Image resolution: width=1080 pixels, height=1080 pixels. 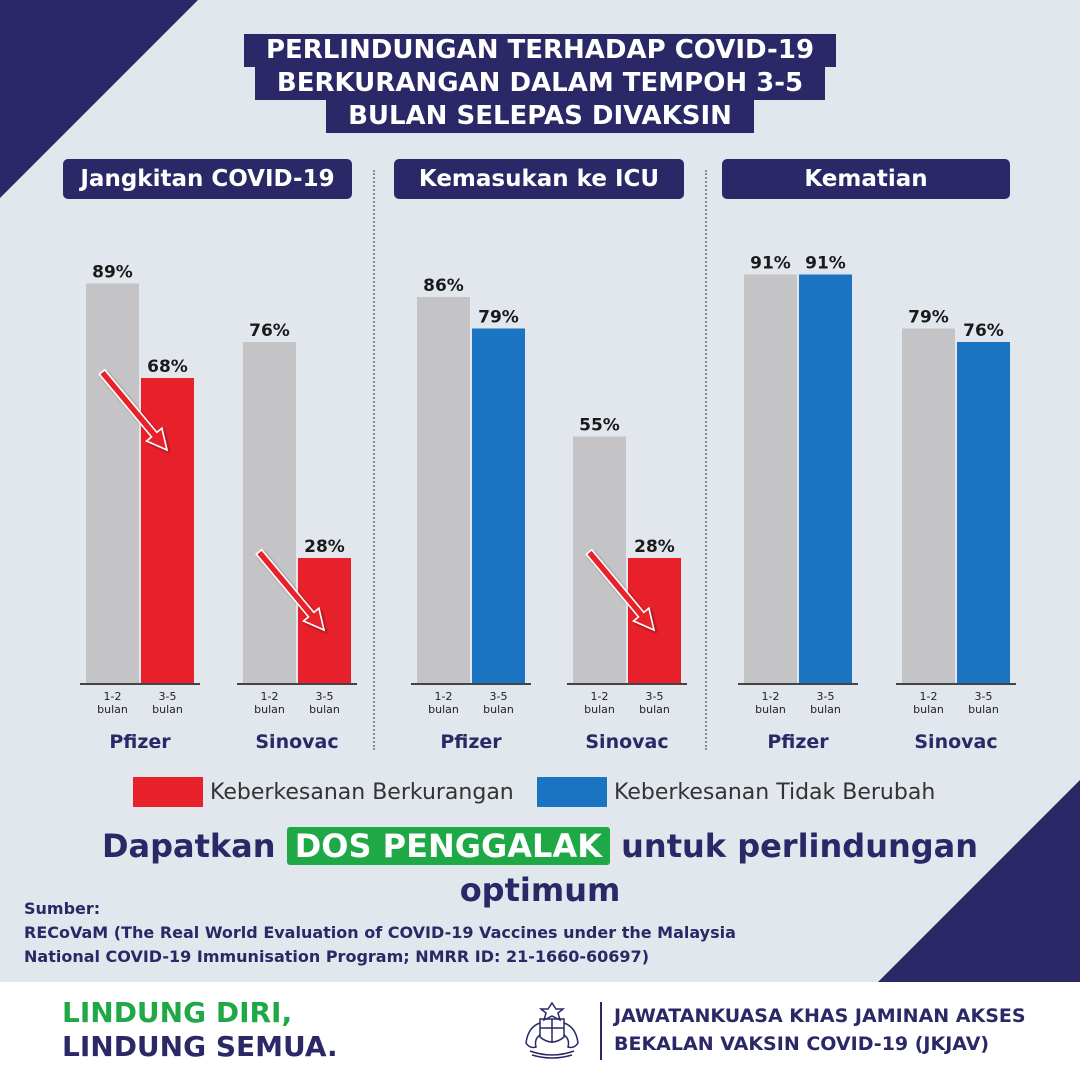 I want to click on corner-triangle-top-left, so click(x=99, y=99).